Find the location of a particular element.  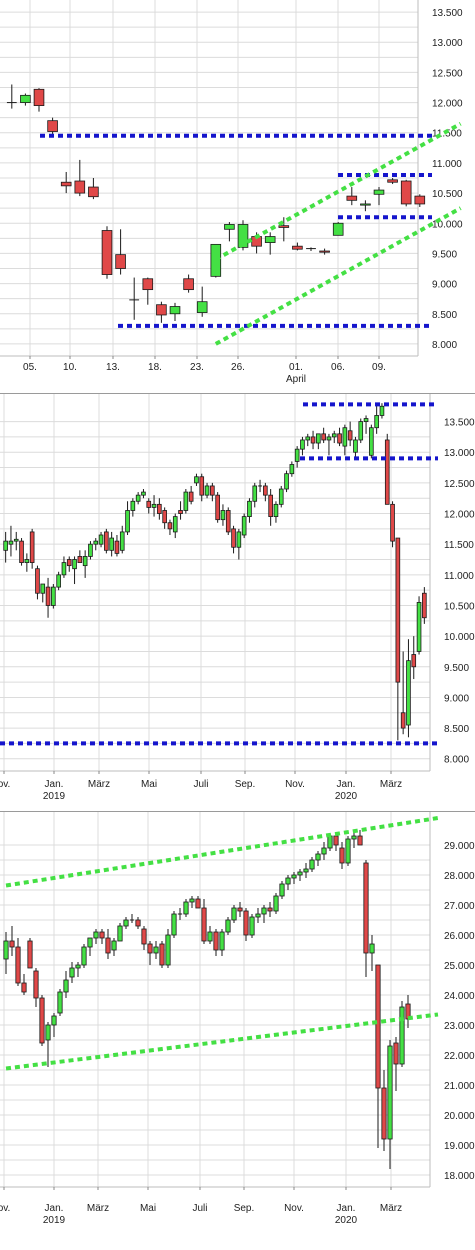

x-tick-label: ov. is located at coordinates (5, 1208).